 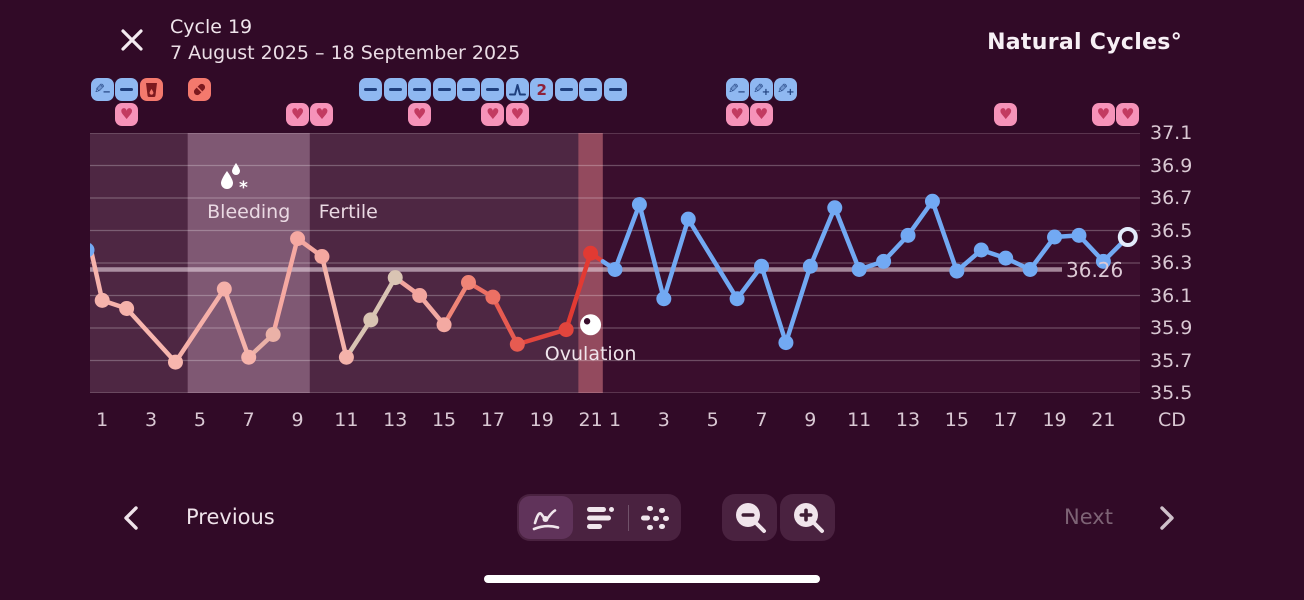 I want to click on line-chart-view-button, so click(x=546, y=517).